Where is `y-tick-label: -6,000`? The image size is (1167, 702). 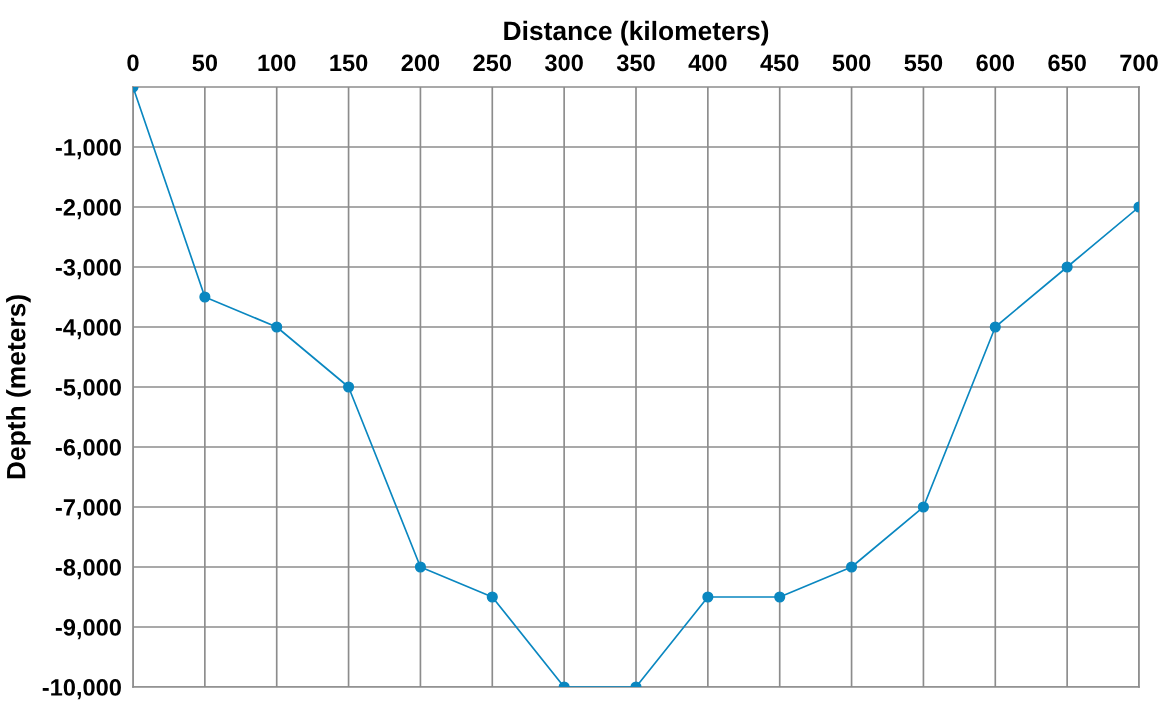 y-tick-label: -6,000 is located at coordinates (88, 449).